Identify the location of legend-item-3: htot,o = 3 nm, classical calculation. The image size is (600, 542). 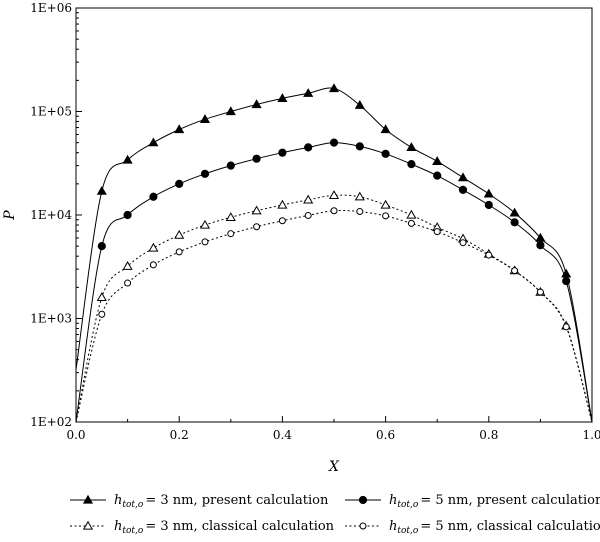
(202, 527).